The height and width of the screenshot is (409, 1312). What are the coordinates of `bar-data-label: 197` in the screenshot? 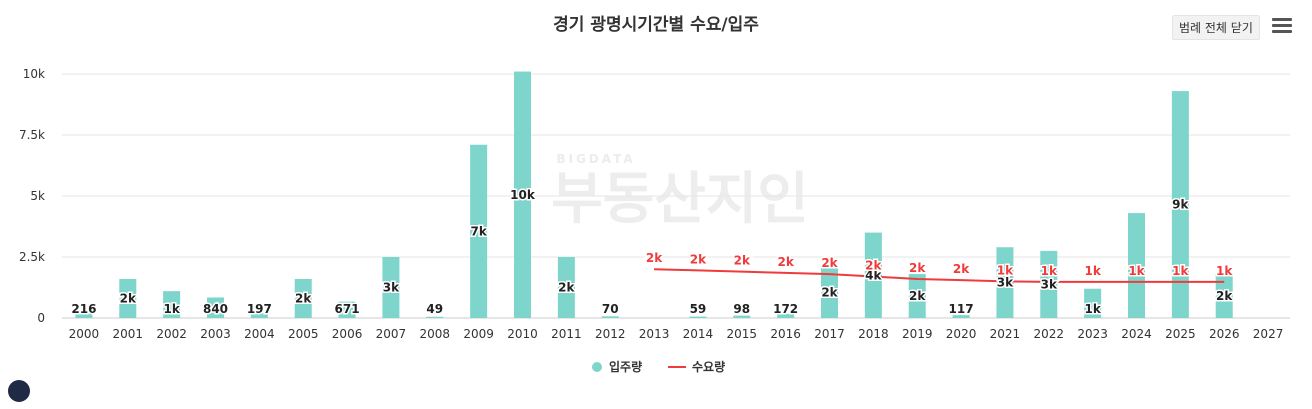 It's located at (259, 309).